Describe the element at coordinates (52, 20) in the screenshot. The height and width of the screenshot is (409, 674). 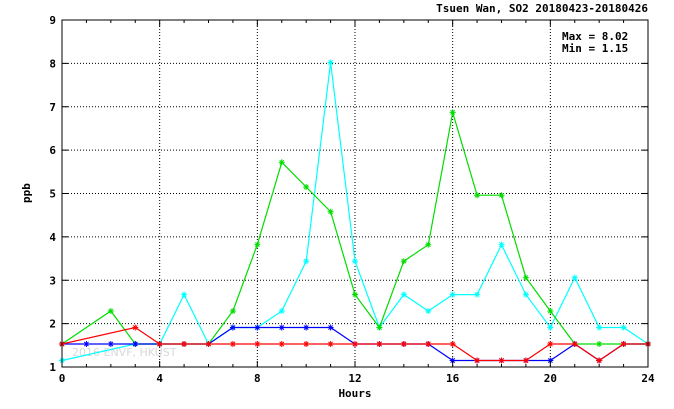
I see `y-tick-label-9: 9` at that location.